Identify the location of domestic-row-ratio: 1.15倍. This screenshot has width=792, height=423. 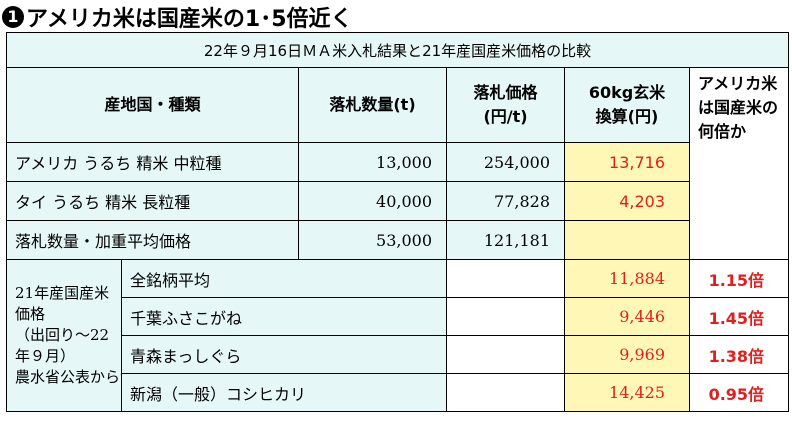
(739, 278).